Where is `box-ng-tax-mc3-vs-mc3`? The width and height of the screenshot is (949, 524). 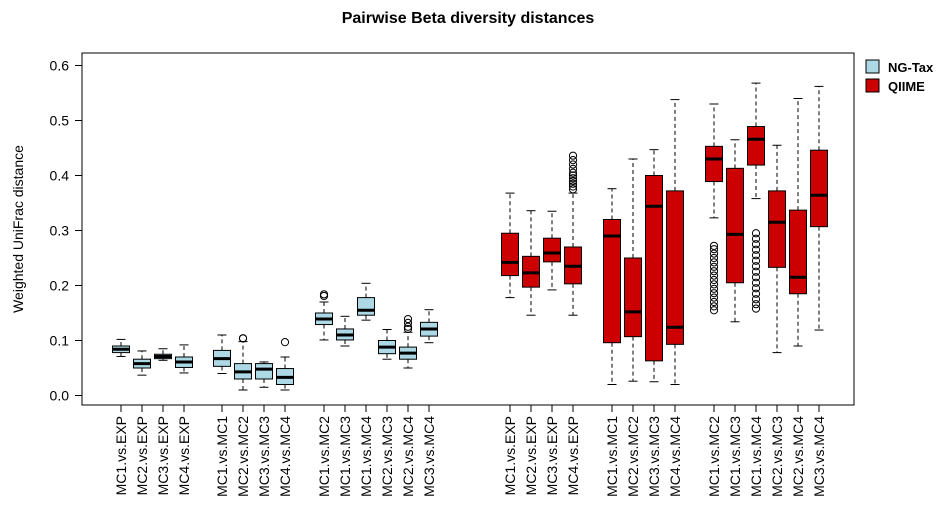 box-ng-tax-mc3-vs-mc3 is located at coordinates (264, 374).